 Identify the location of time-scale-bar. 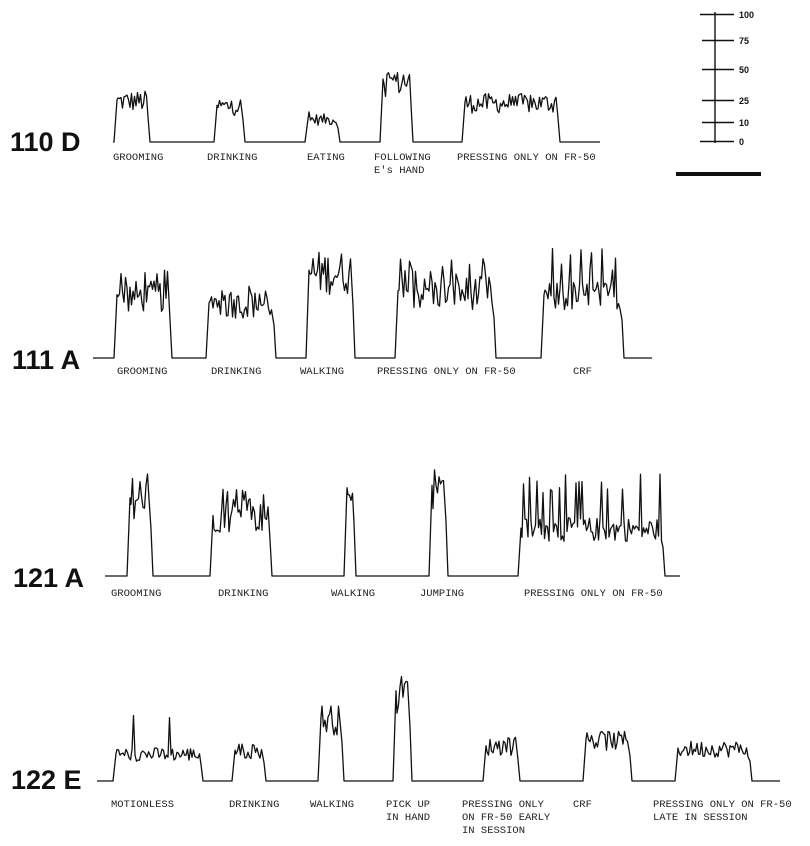
(718, 174).